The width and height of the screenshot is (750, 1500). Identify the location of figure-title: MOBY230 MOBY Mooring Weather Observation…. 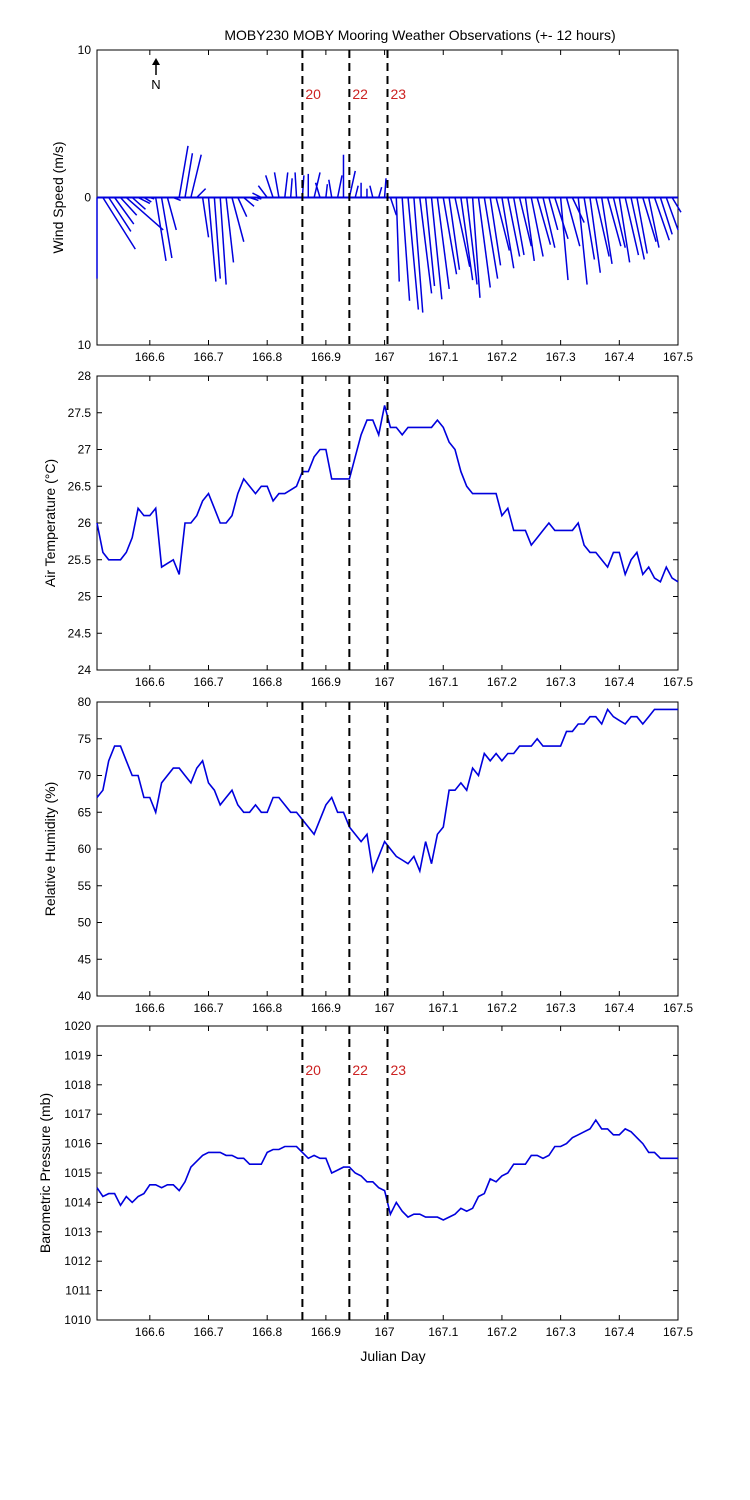
(419, 35).